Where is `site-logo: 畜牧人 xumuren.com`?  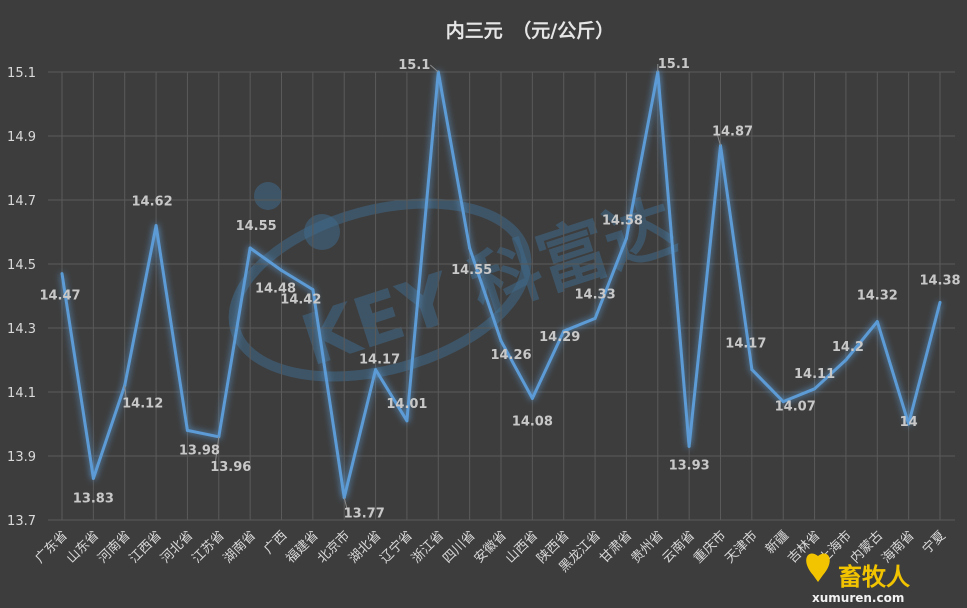
site-logo: 畜牧人 xumuren.com is located at coordinates (858, 579).